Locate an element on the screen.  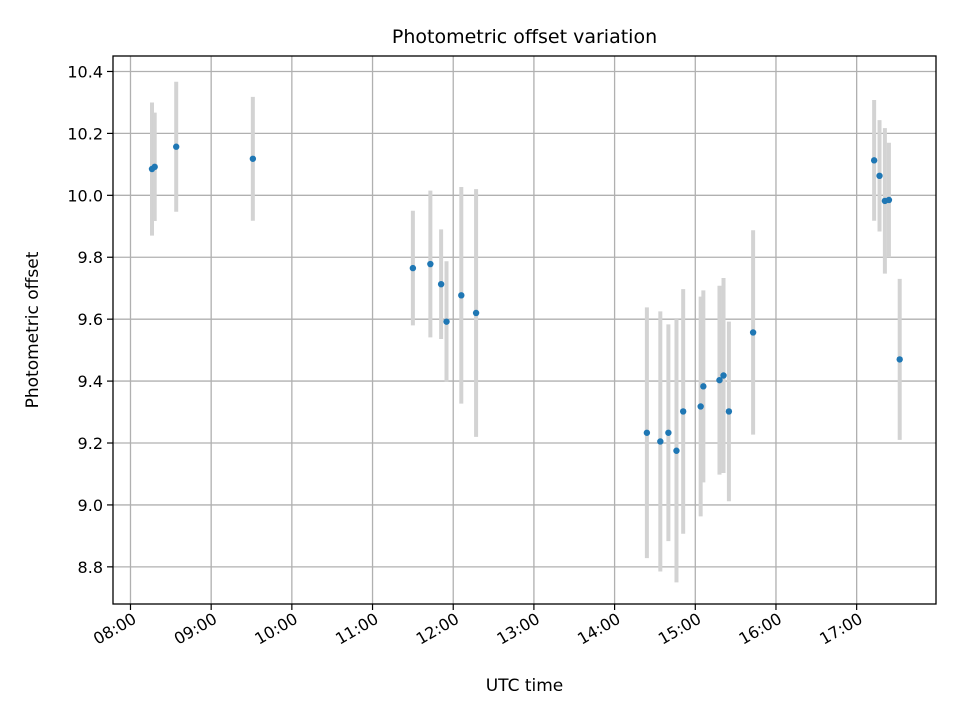
y-tick-label: 9.8 is located at coordinates (90, 257).